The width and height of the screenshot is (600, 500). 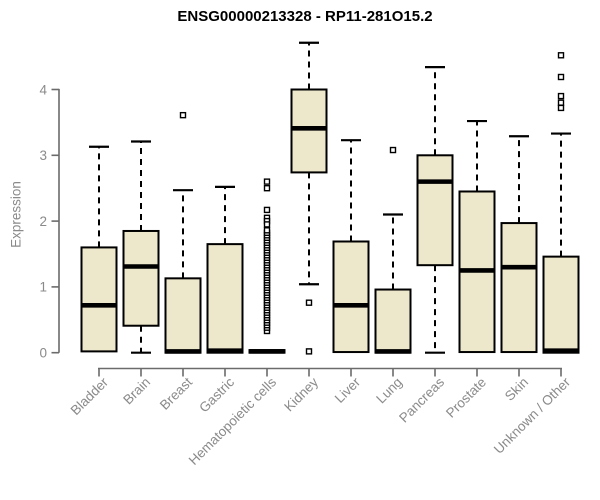 What do you see at coordinates (561, 304) in the screenshot?
I see `box-unknown-other` at bounding box center [561, 304].